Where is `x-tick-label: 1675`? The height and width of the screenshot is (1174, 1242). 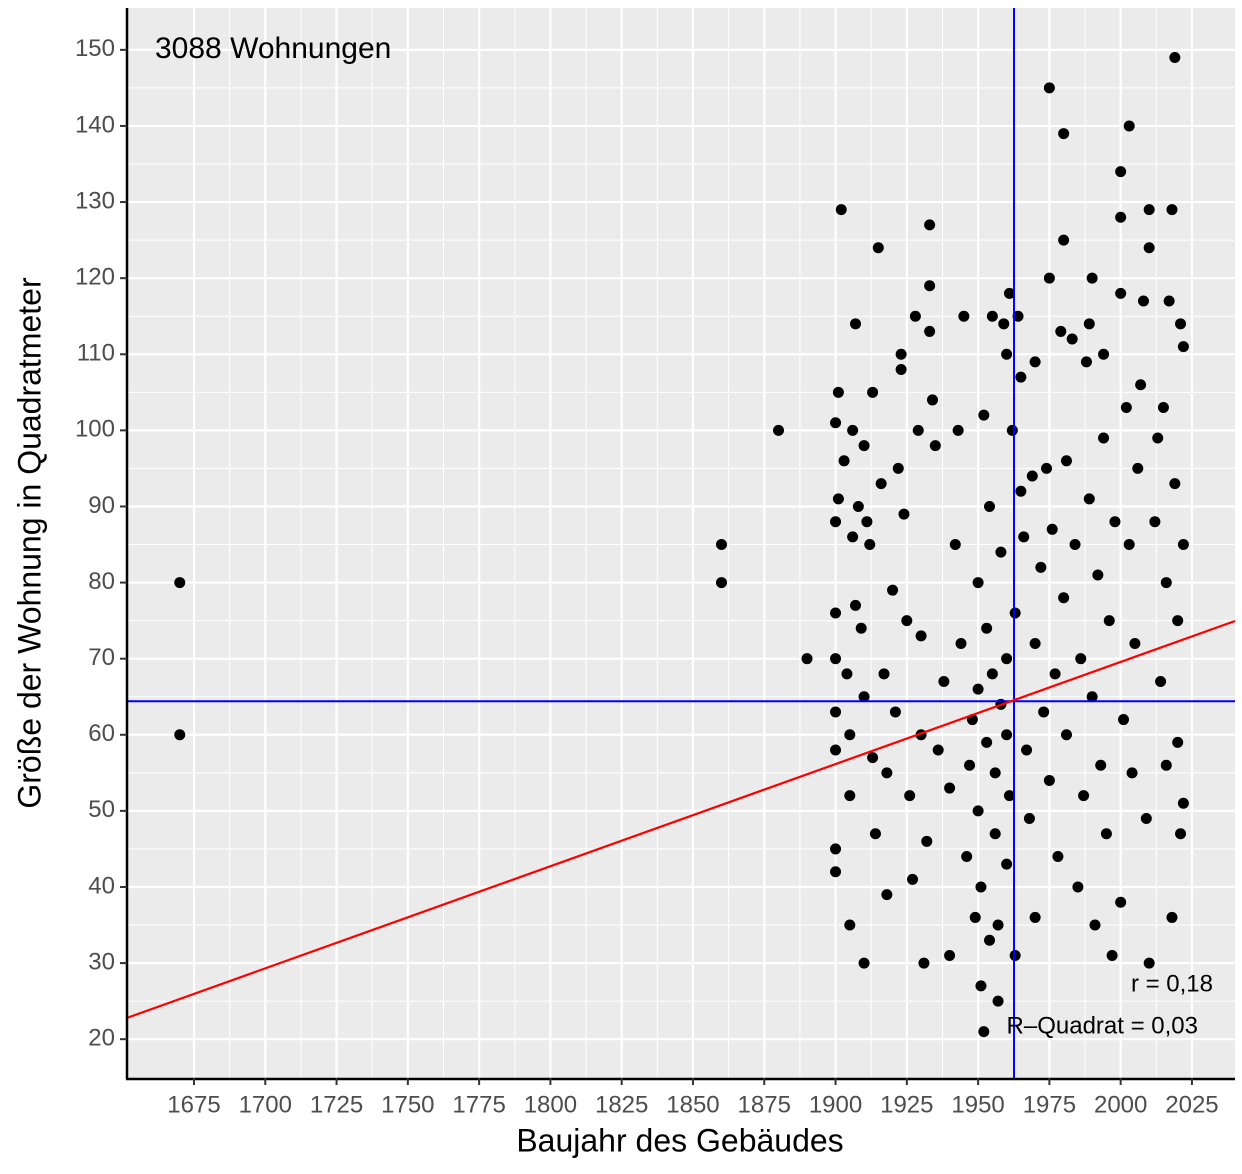
x-tick-label: 1675 is located at coordinates (193, 1104).